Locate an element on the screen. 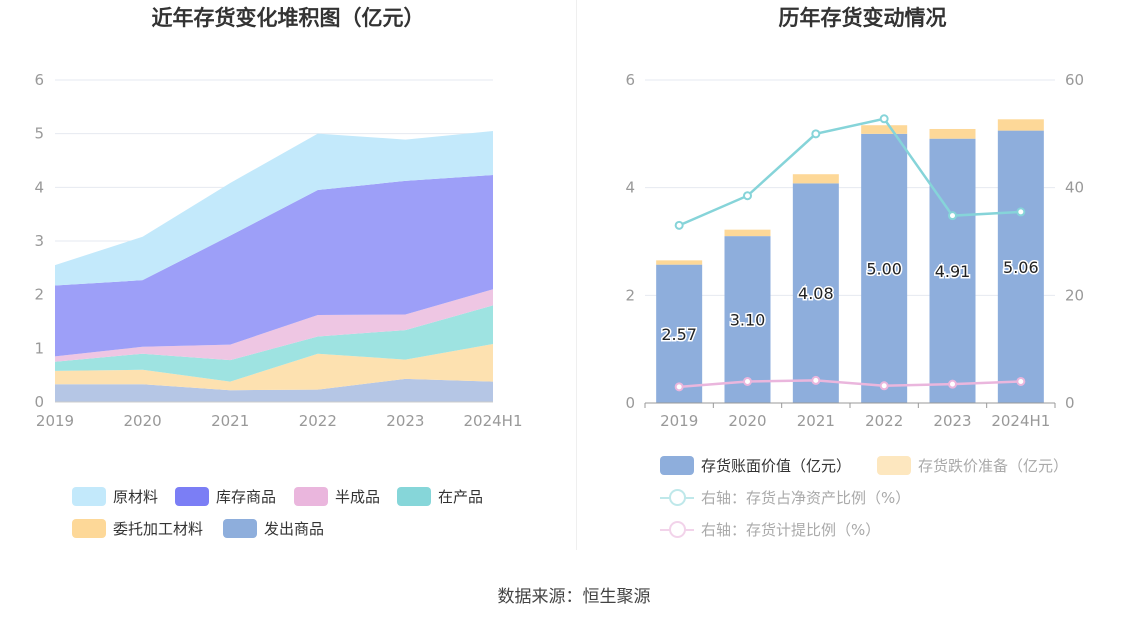 Image resolution: width=1148 pixels, height=619 pixels. legend-label-inventory-goods: 库存商品 is located at coordinates (246, 497).